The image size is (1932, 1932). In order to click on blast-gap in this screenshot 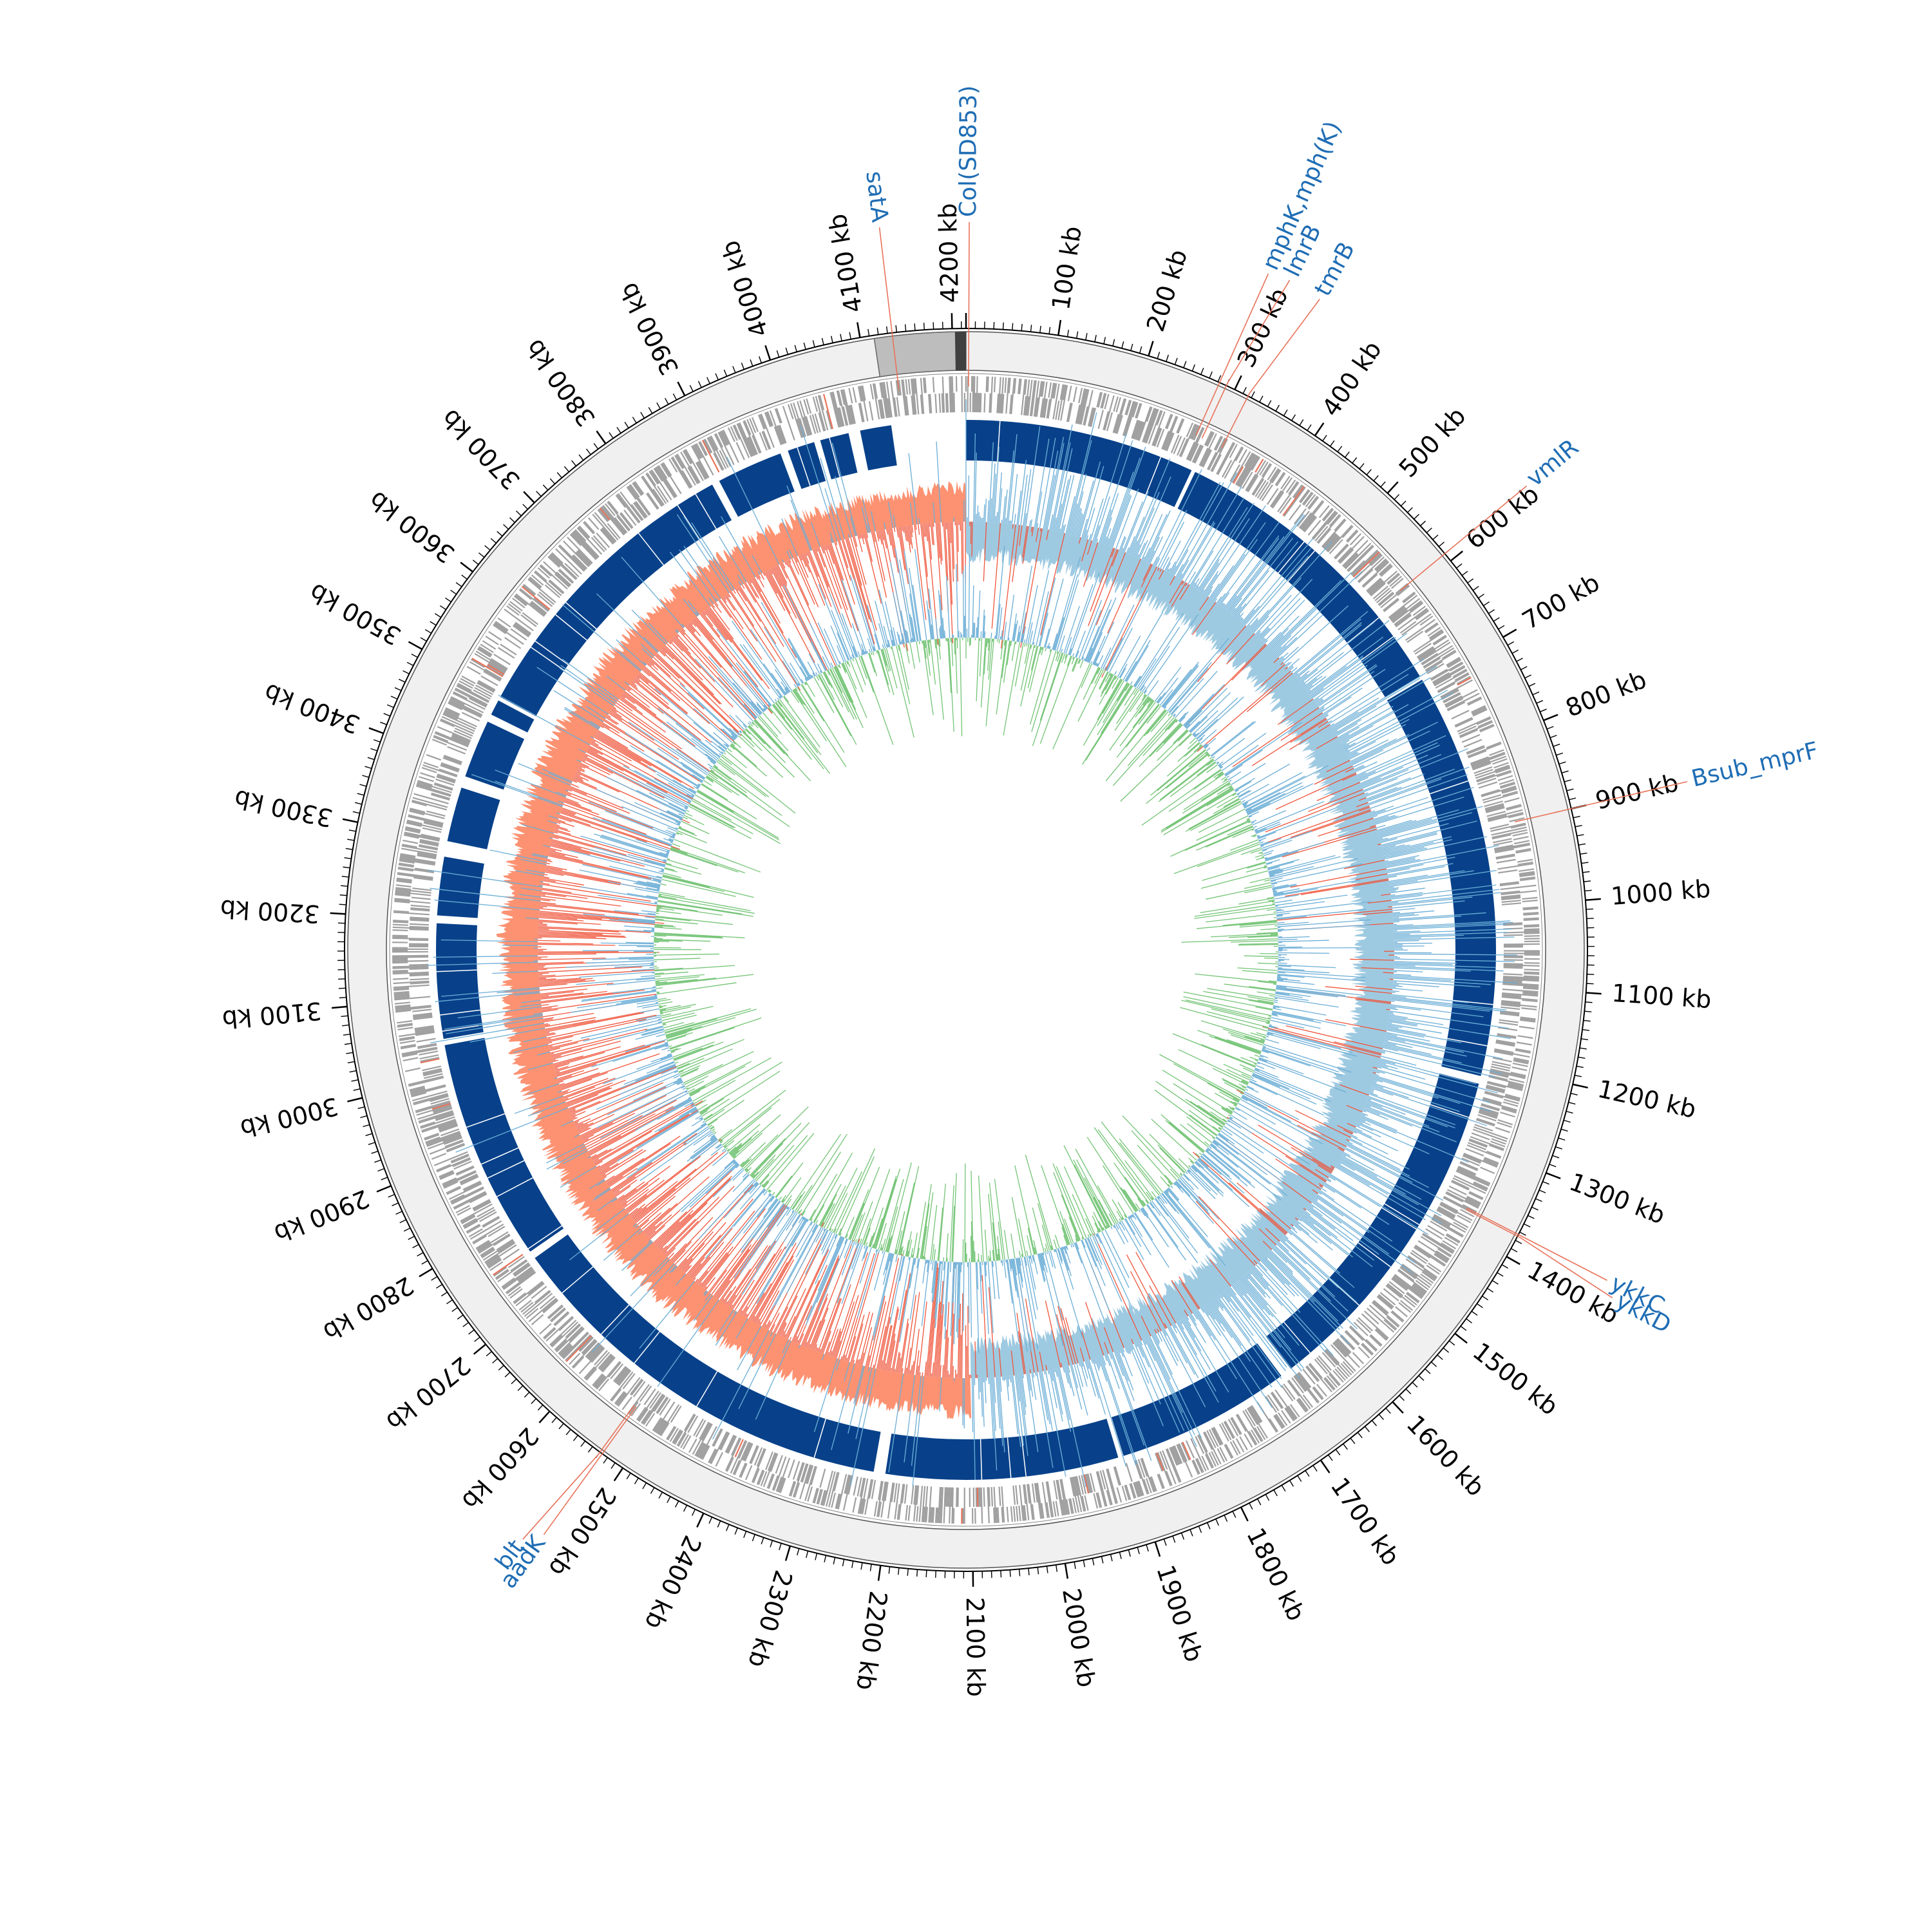, I will do `click(571, 627)`.